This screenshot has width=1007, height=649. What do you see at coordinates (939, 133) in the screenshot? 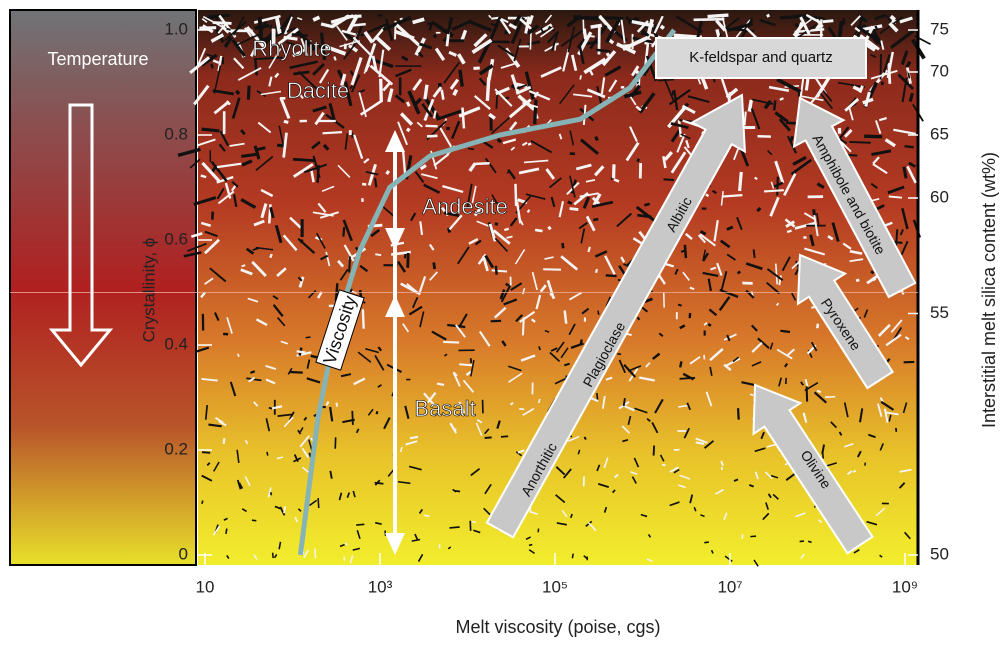
I see `y2-tick-label: 65` at bounding box center [939, 133].